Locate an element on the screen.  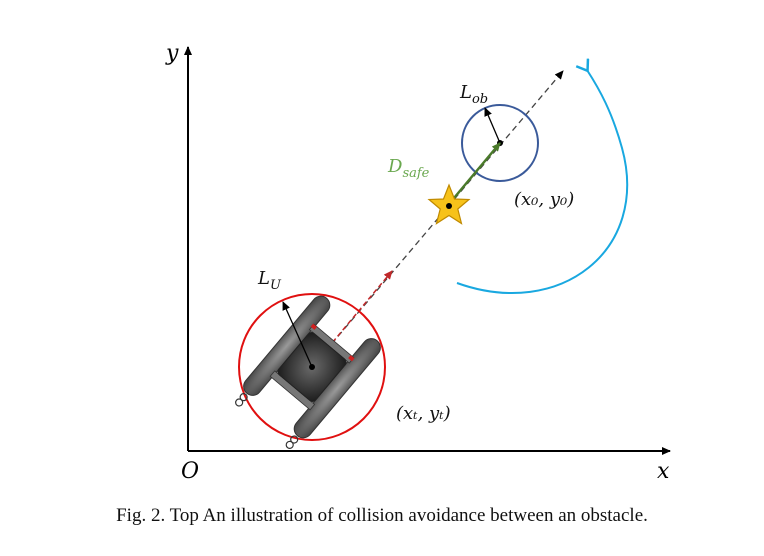
vehicle-safety-circle is located at coordinates (312, 367).